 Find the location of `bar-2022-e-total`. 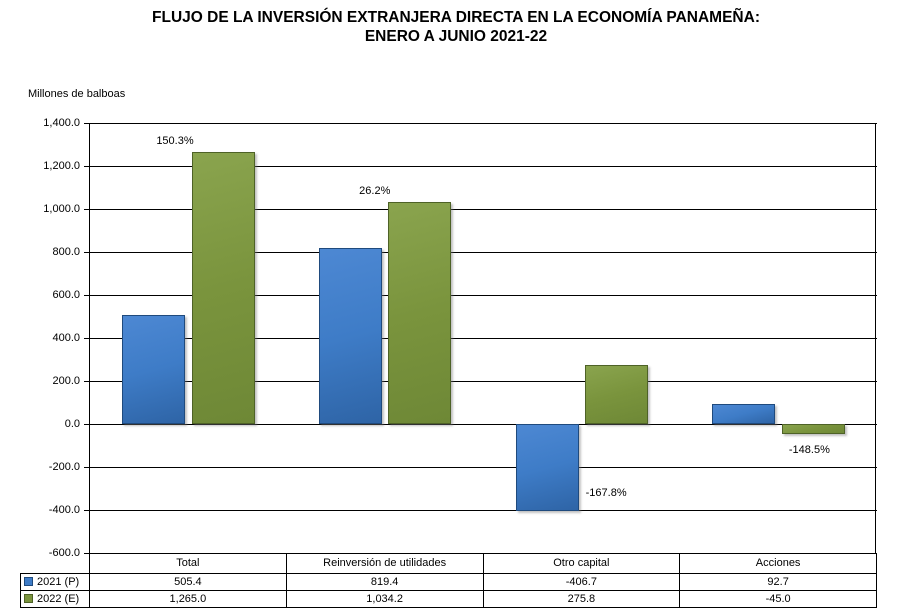

bar-2022-e-total is located at coordinates (223, 288).